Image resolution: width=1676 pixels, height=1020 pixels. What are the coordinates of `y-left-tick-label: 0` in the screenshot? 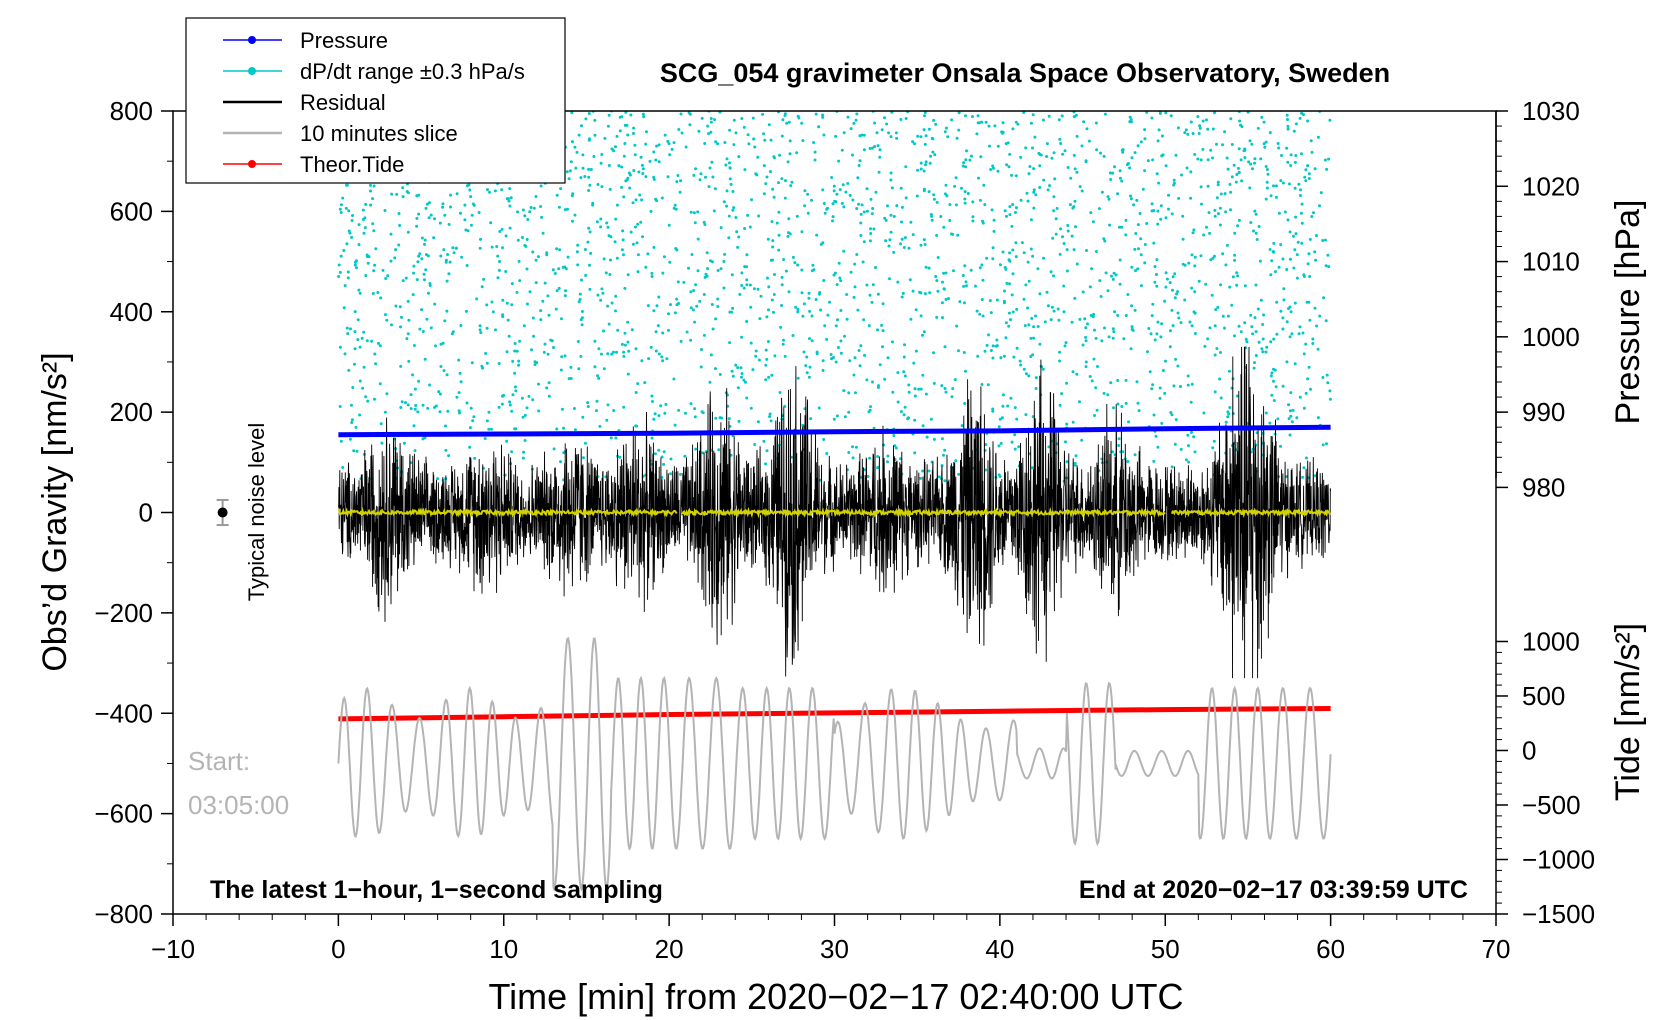 It's located at (146, 513).